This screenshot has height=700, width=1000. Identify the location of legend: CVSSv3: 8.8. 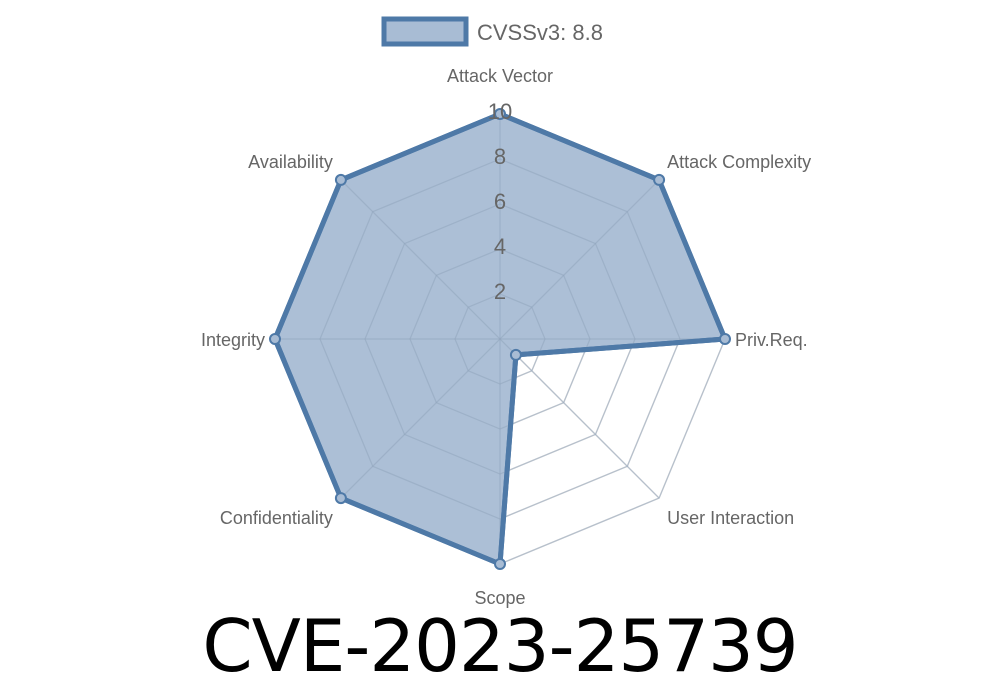
(492, 31).